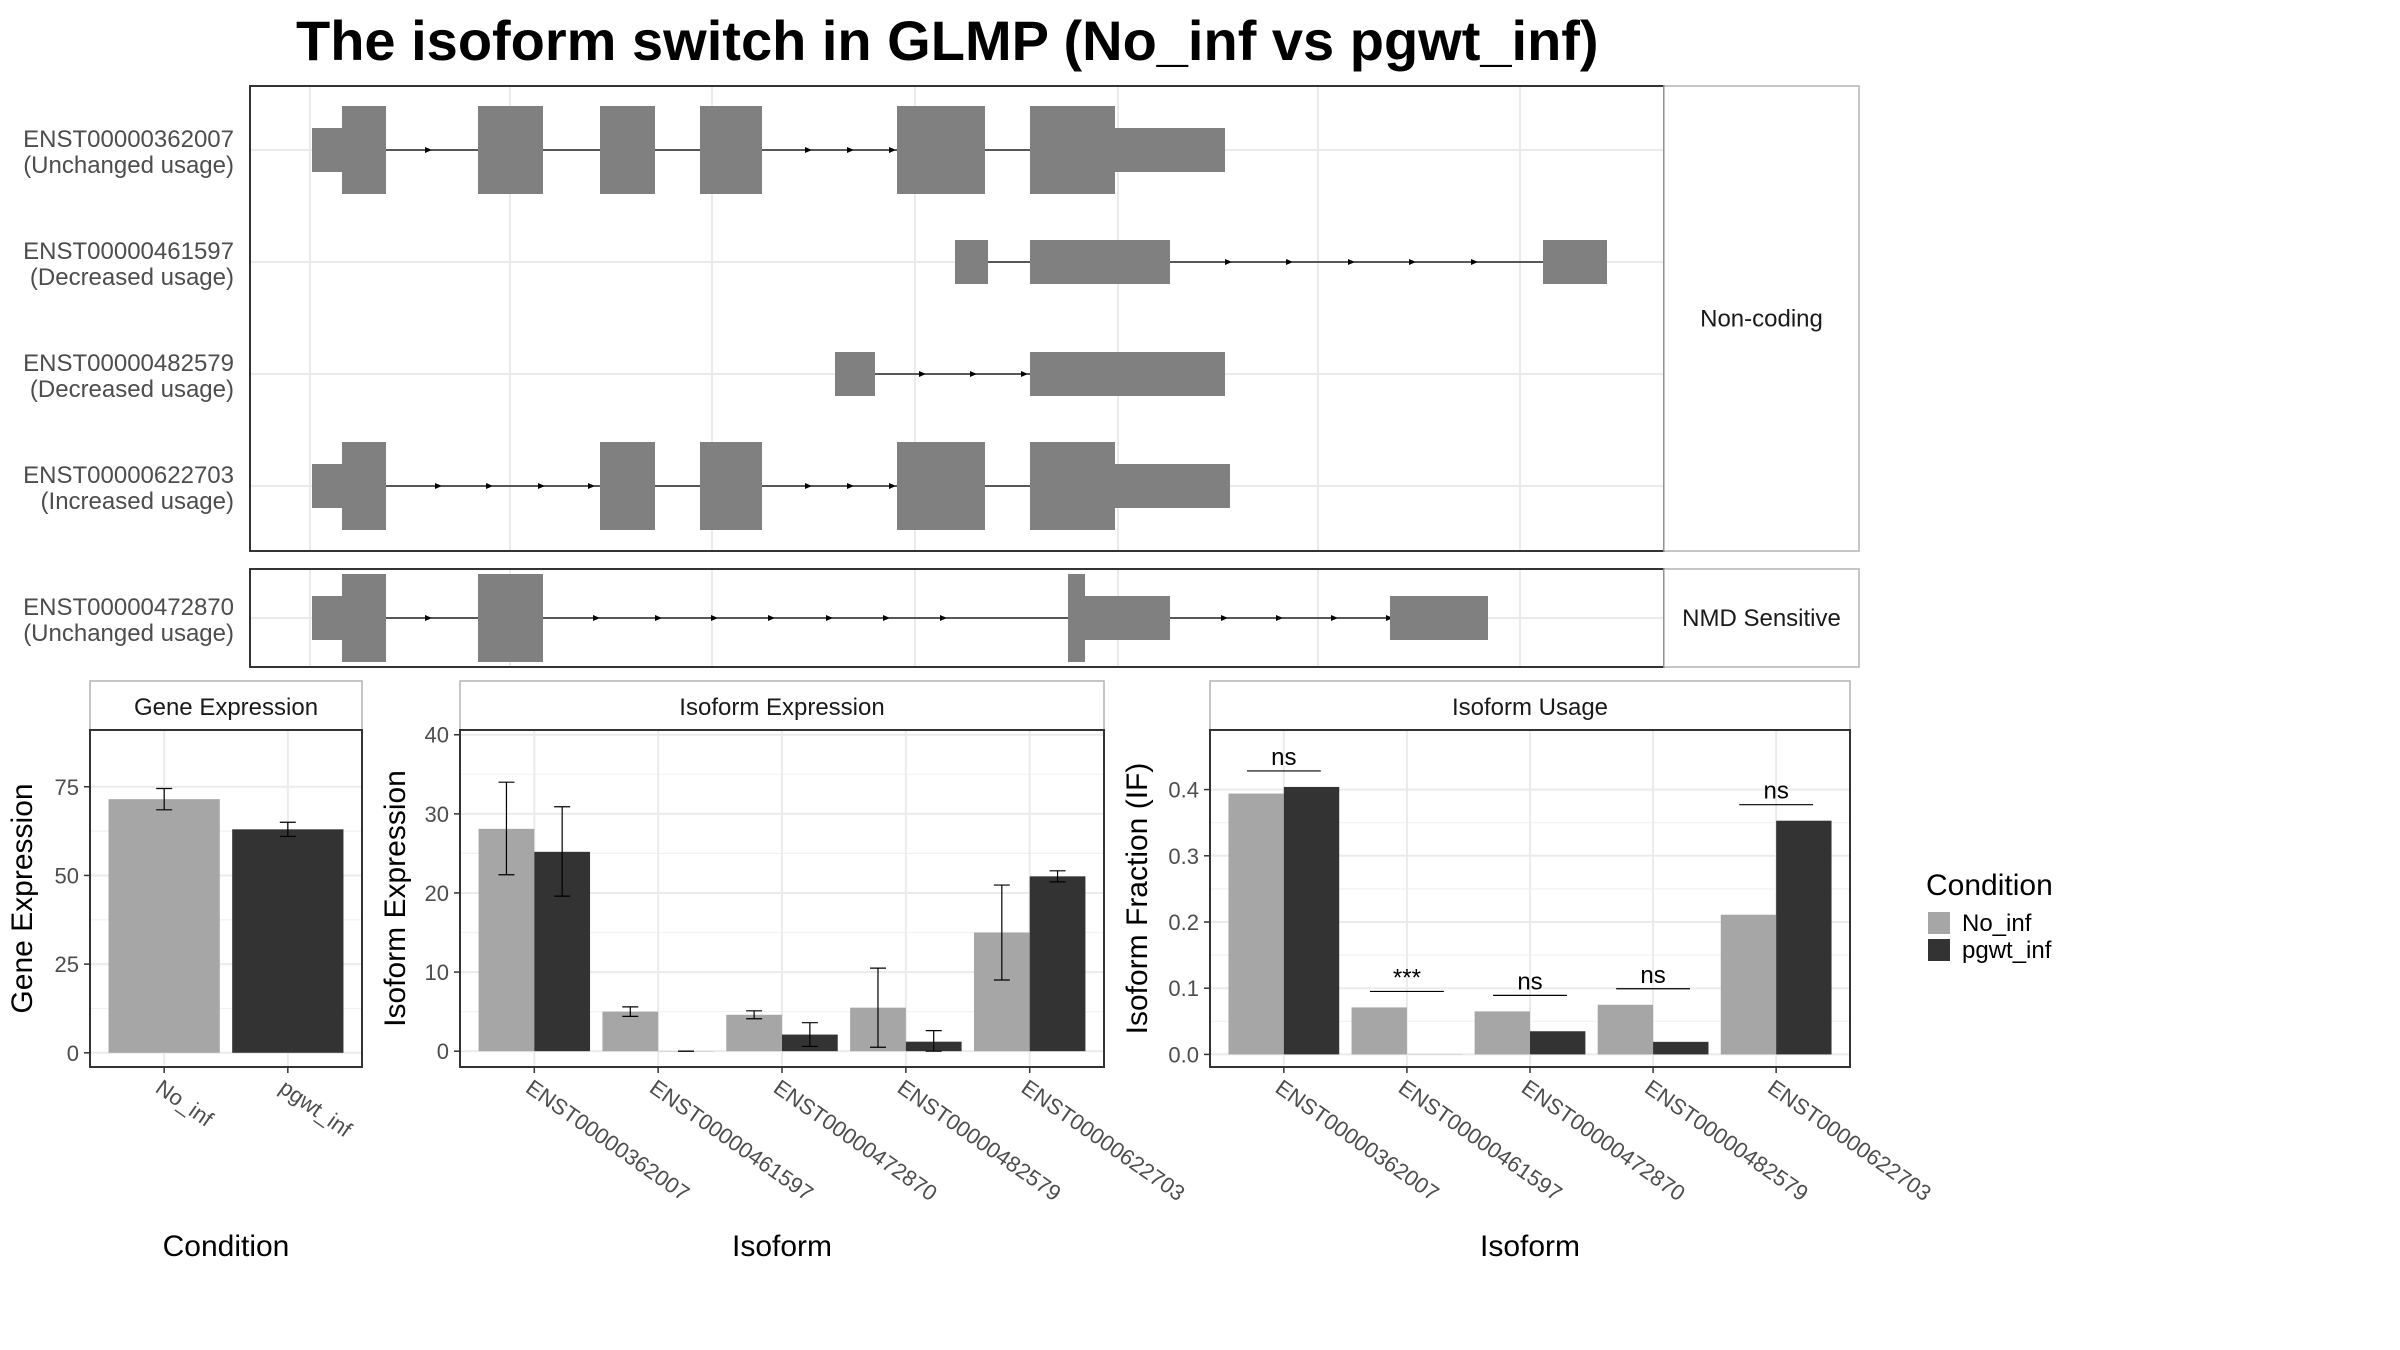 The width and height of the screenshot is (2400, 1350). I want to click on facet-strip-label: Gene Expression, so click(226, 707).